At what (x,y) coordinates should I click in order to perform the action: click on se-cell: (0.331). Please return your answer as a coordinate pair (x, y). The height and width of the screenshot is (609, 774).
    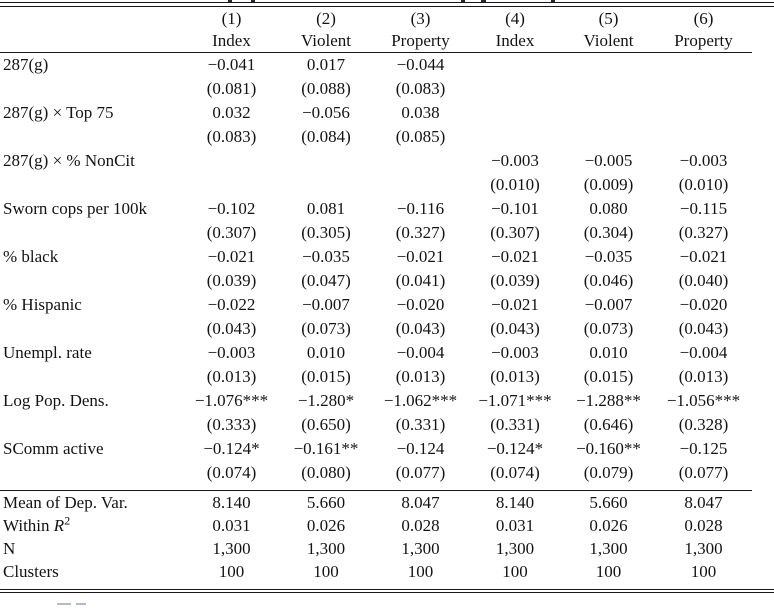
    Looking at the image, I should click on (515, 424).